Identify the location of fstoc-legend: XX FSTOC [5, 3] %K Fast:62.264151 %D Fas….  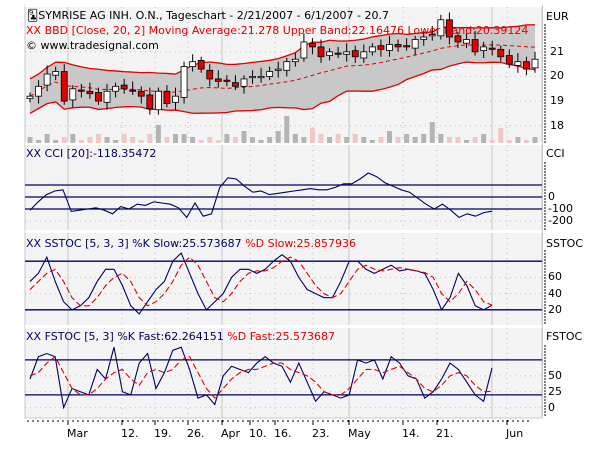
(180, 336).